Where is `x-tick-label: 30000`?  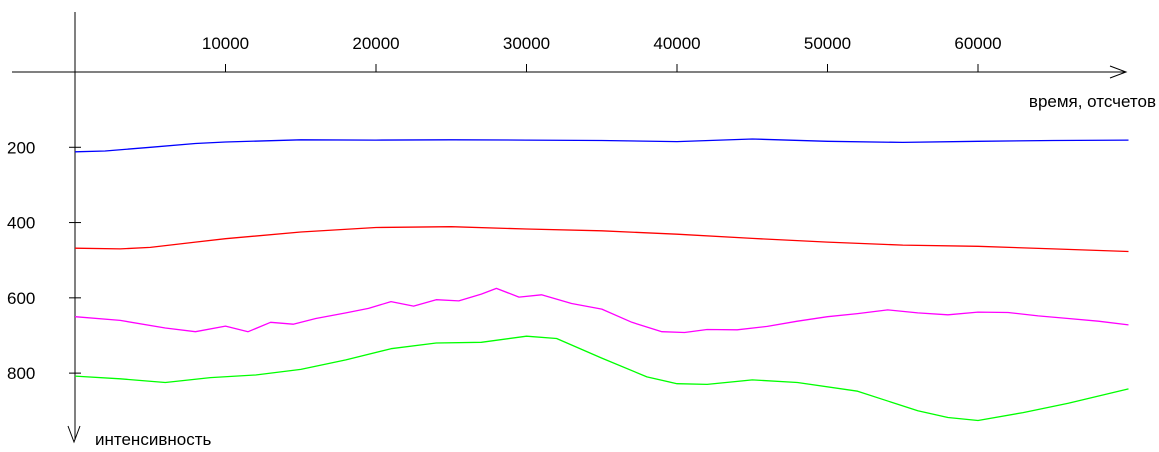 x-tick-label: 30000 is located at coordinates (526, 43).